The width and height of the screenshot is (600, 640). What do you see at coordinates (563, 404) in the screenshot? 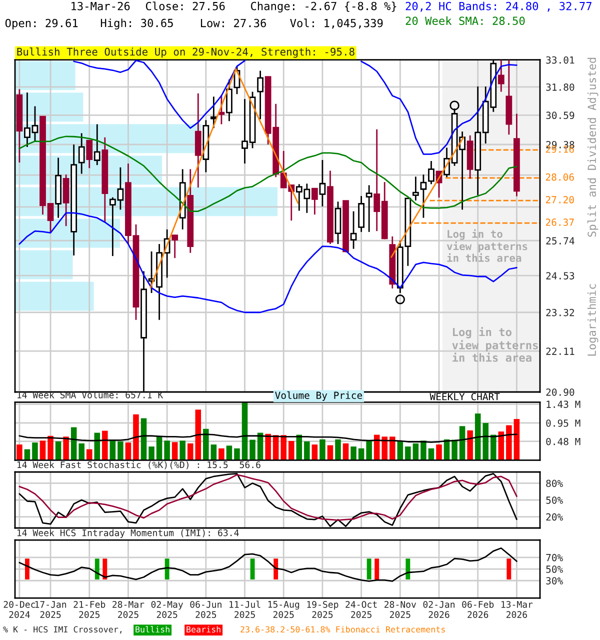
I see `y-tick-label: 1.43 M` at bounding box center [563, 404].